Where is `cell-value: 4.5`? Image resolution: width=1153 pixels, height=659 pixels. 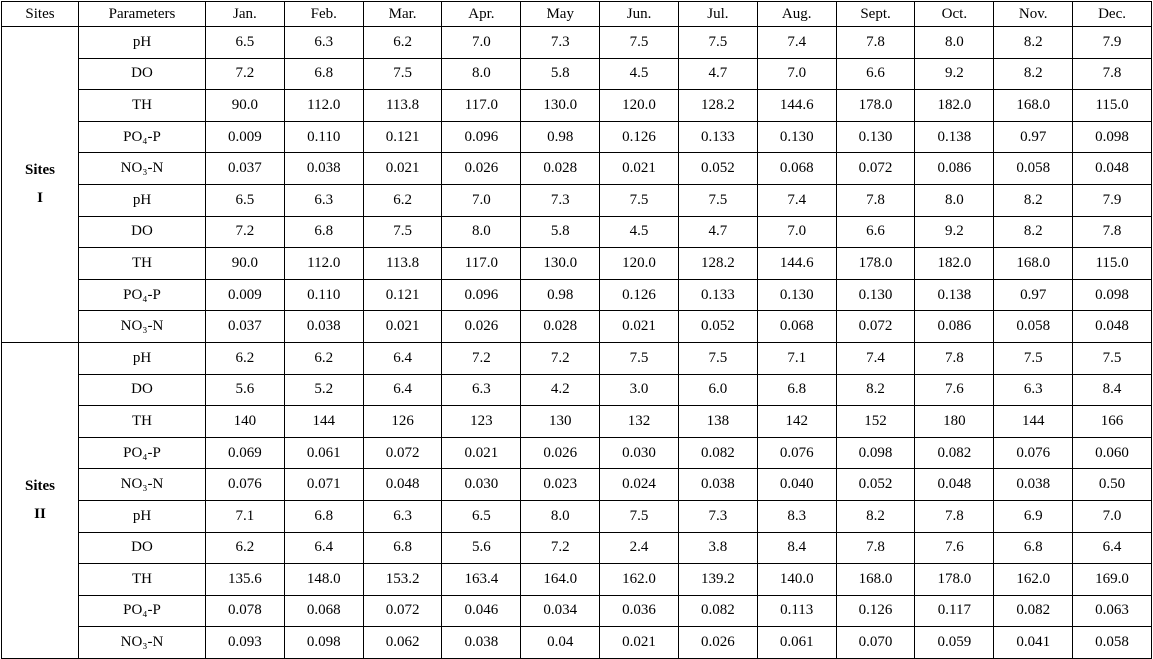
cell-value: 4.5 is located at coordinates (639, 232).